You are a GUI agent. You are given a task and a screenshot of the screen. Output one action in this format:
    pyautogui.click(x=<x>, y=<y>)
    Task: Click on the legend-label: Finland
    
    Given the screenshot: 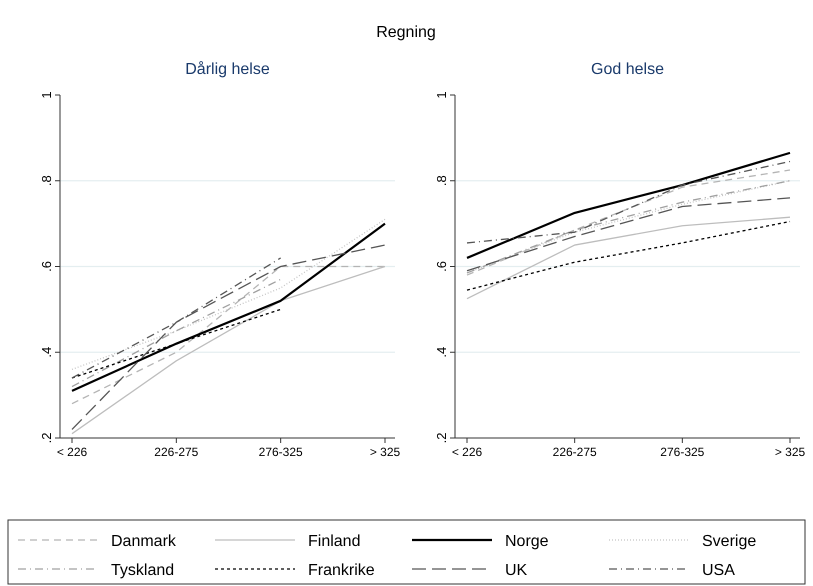 What is the action you would take?
    pyautogui.click(x=334, y=541)
    